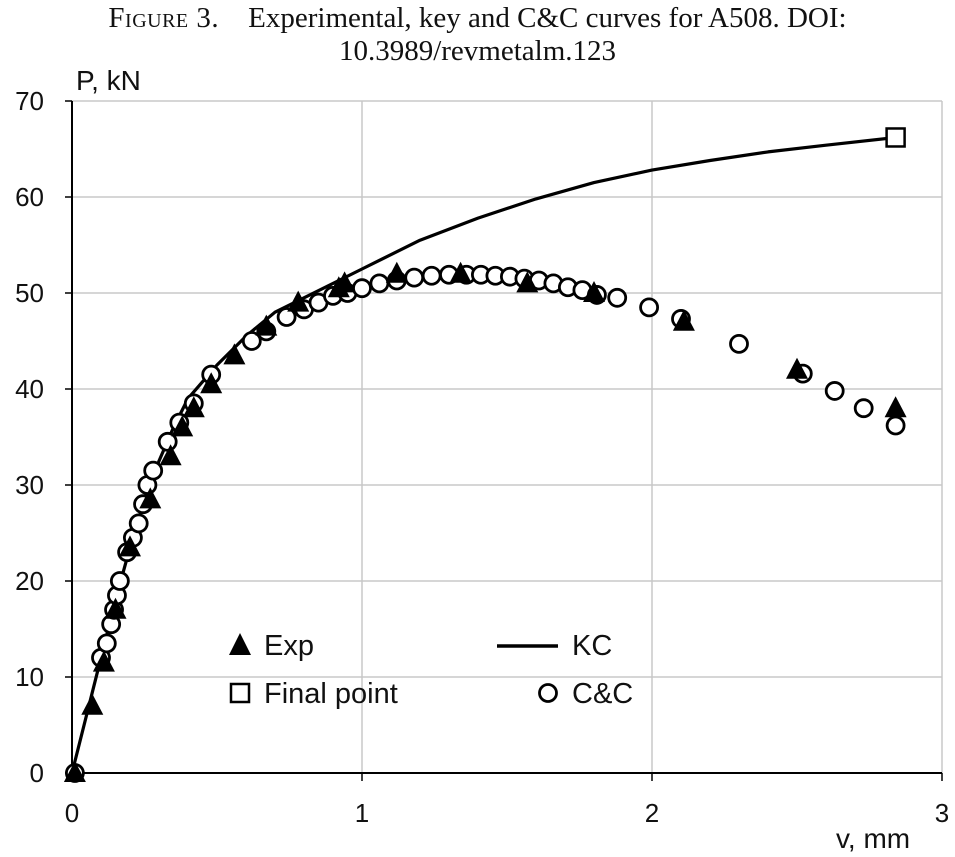 The height and width of the screenshot is (857, 955). I want to click on y-tick-label: 40, so click(29, 389).